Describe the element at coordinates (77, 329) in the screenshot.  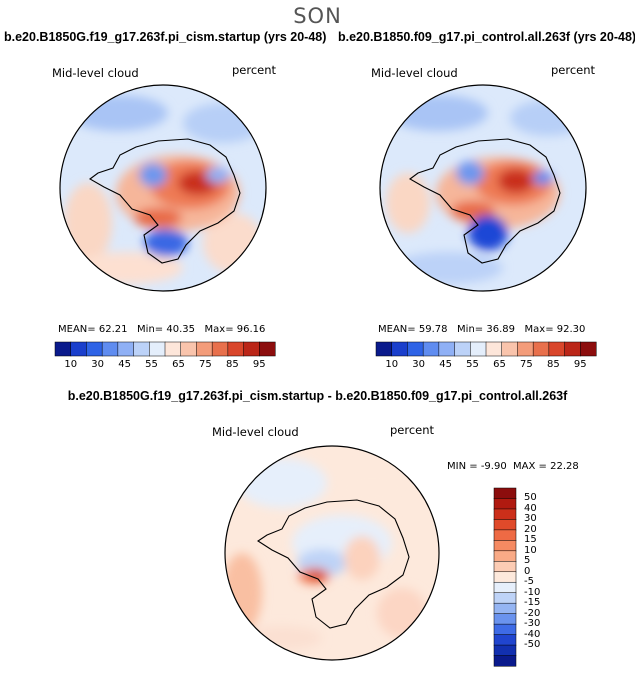
I see `panel1-mean-label: MEAN=` at that location.